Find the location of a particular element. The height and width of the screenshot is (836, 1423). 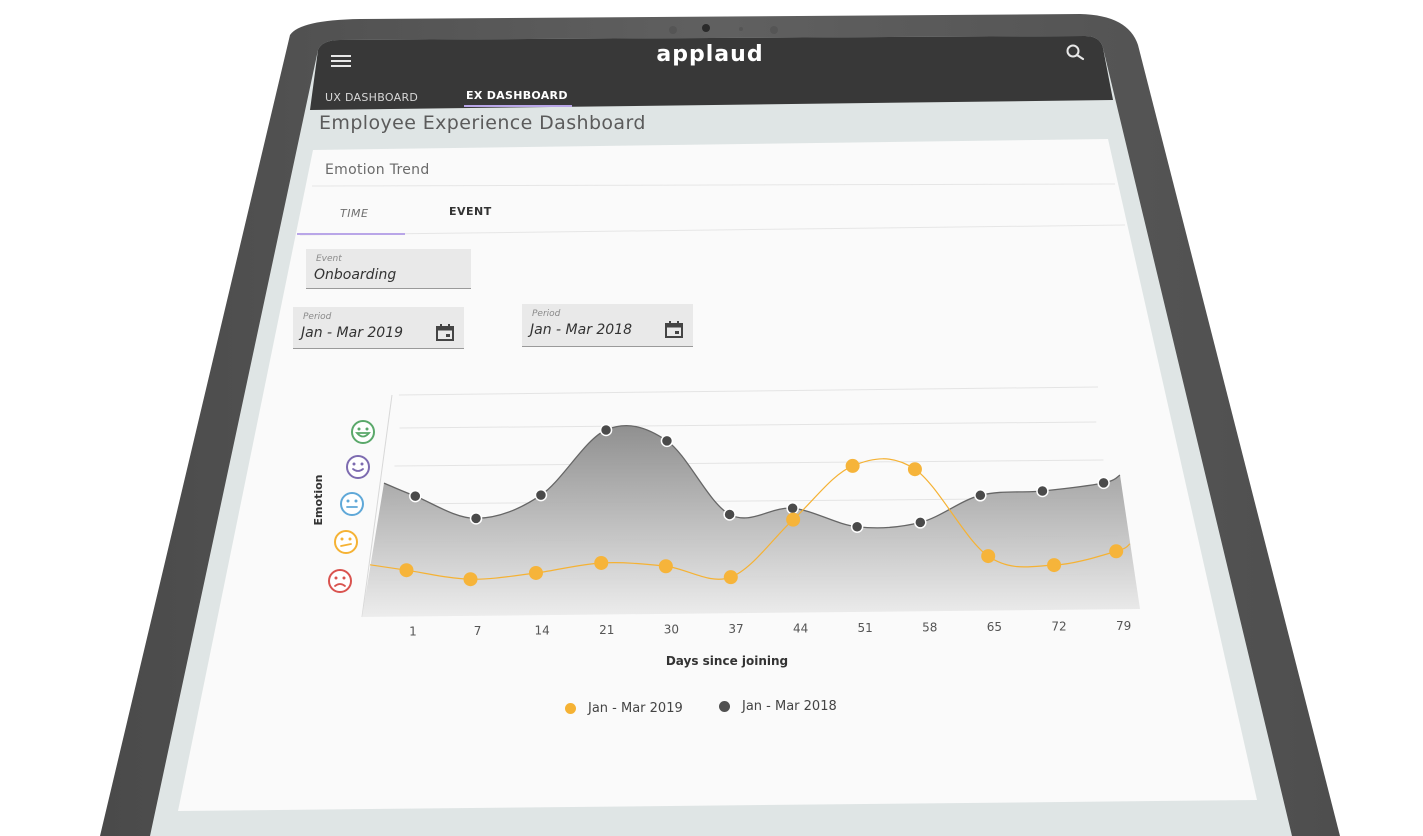

tab-ex-dashboard: EX DASHBOARD is located at coordinates (517, 95).